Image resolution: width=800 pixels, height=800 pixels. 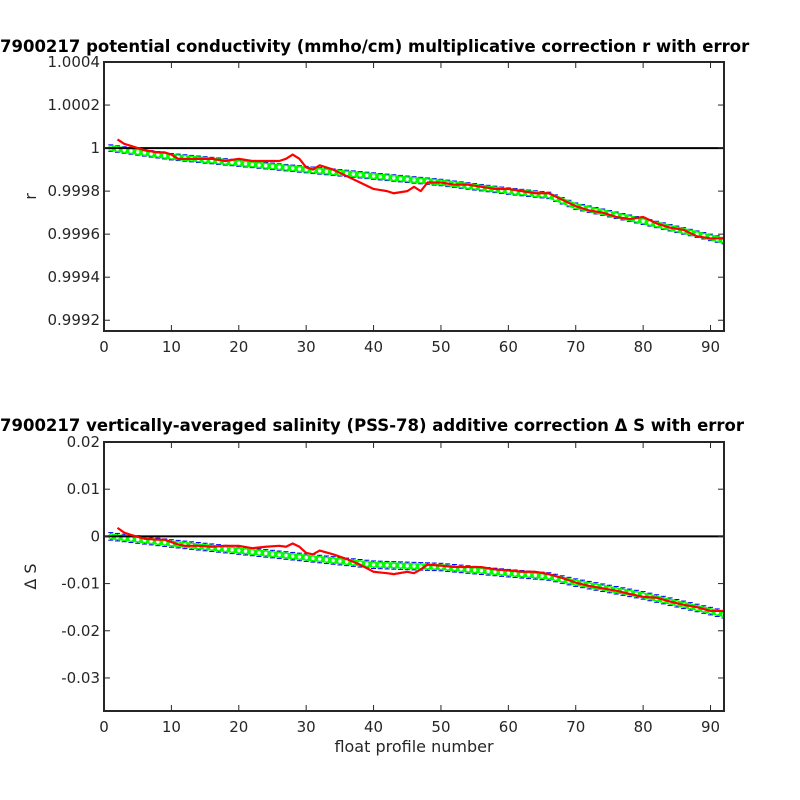 I want to click on y-tick-label: 1, so click(x=95, y=148).